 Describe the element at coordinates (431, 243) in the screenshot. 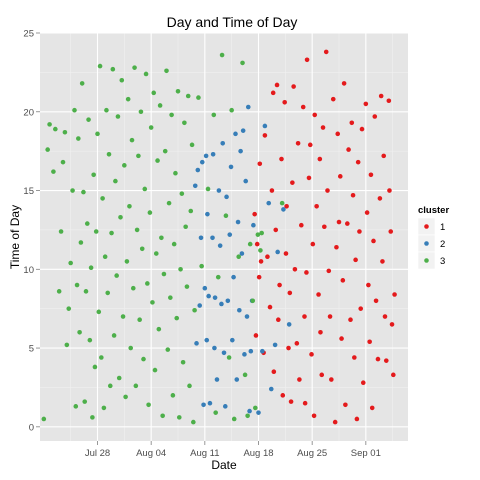

I see `legend-items: 1 2 3` at that location.